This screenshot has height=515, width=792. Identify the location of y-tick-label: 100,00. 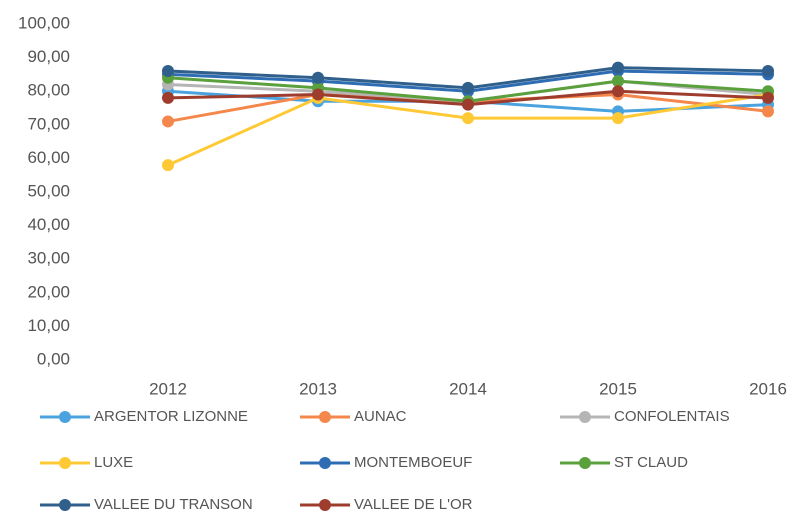
(44, 22).